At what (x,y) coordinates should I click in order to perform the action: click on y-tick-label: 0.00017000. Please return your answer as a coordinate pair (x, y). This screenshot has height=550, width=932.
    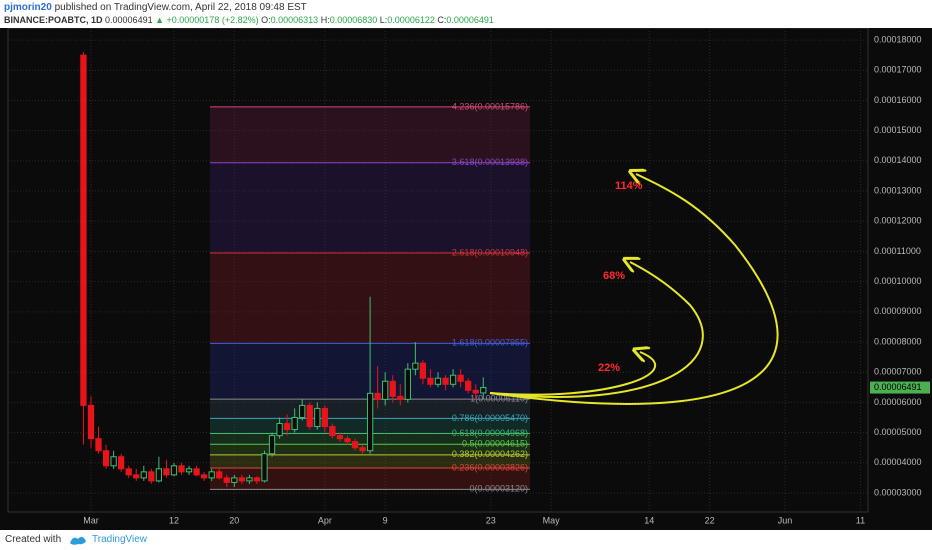
    Looking at the image, I should click on (898, 70).